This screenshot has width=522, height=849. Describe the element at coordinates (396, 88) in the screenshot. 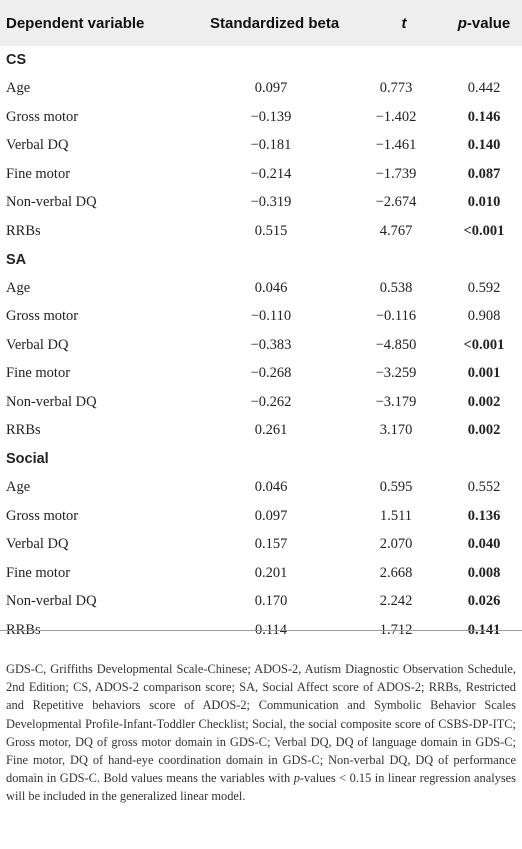

I see `t-cell: 0.773` at that location.